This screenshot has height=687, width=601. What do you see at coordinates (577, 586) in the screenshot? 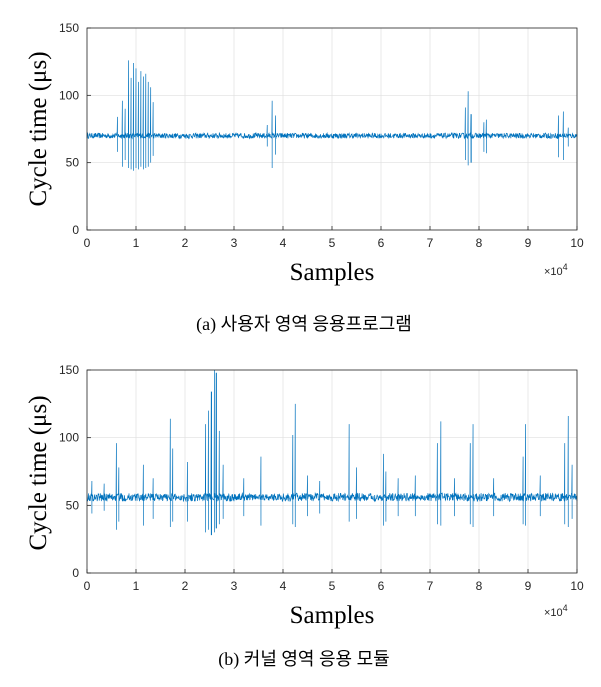
I see `chart-b-x-tick-label: 10` at bounding box center [577, 586].